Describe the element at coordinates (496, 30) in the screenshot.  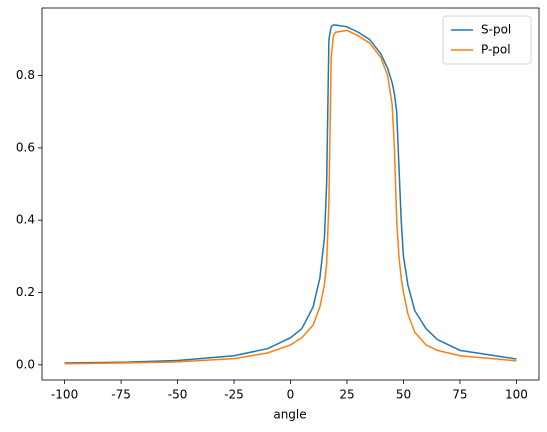
I see `legend-label: S-pol` at that location.